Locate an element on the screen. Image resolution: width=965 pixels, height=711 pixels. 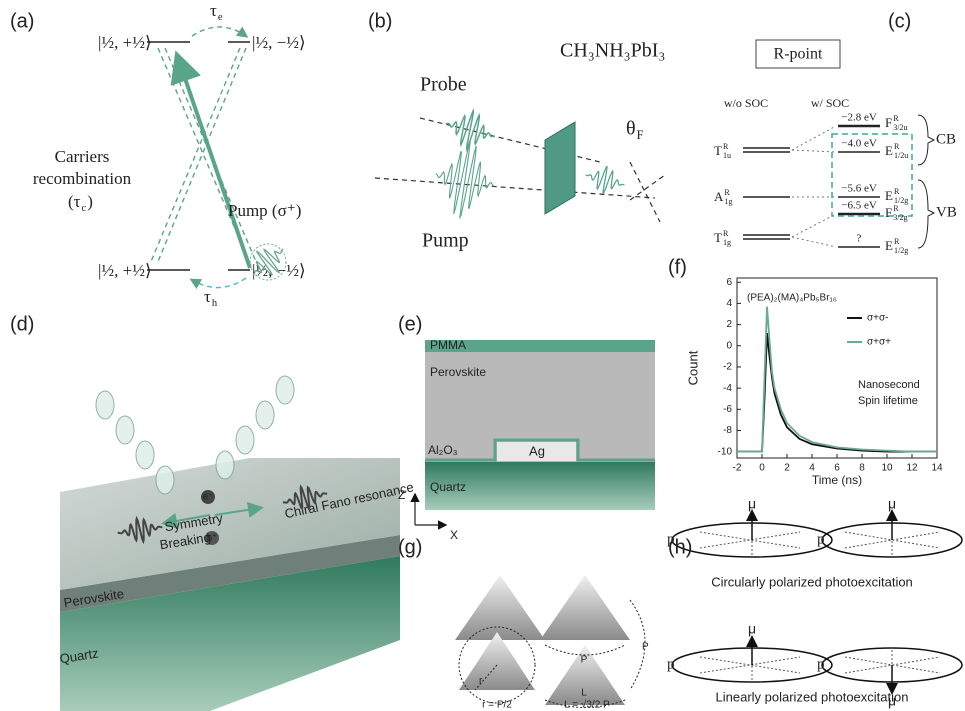
tau-sub: e is located at coordinates (220, 17).